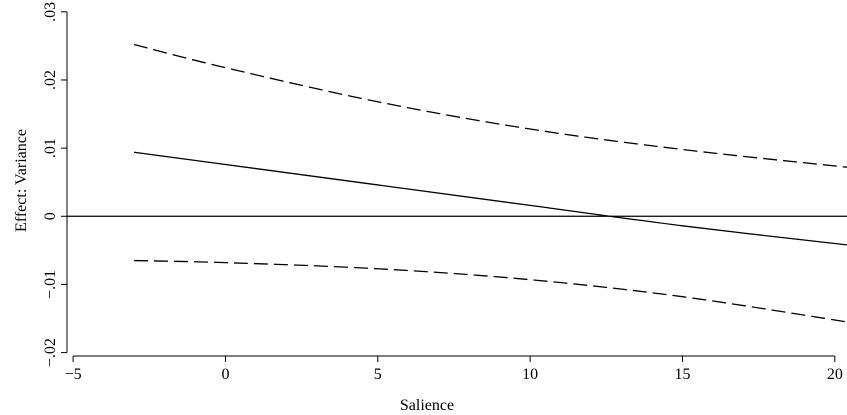 The width and height of the screenshot is (847, 415). I want to click on y-tick-label: 0, so click(50, 216).